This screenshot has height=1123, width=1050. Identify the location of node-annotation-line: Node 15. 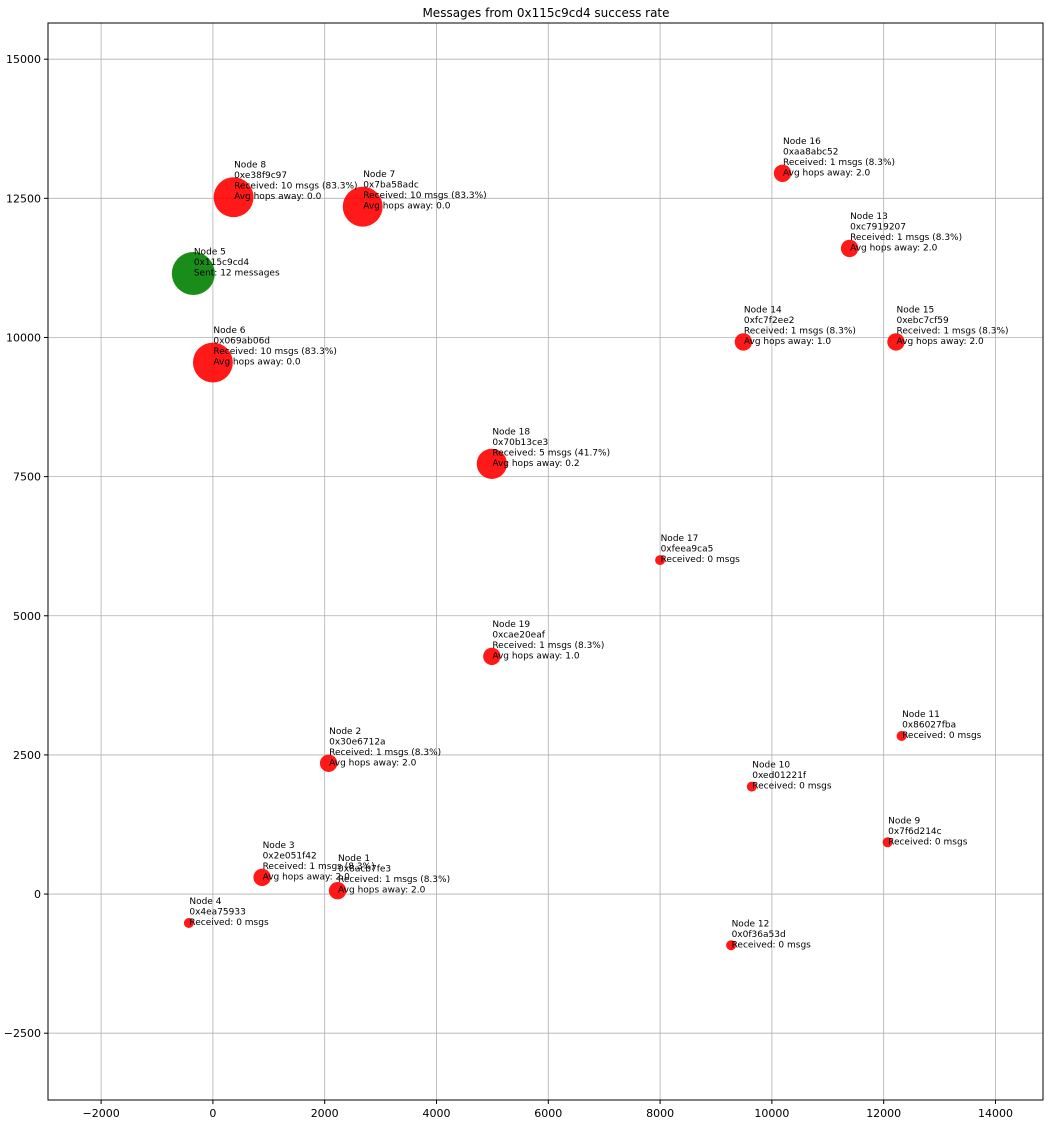
(915, 310).